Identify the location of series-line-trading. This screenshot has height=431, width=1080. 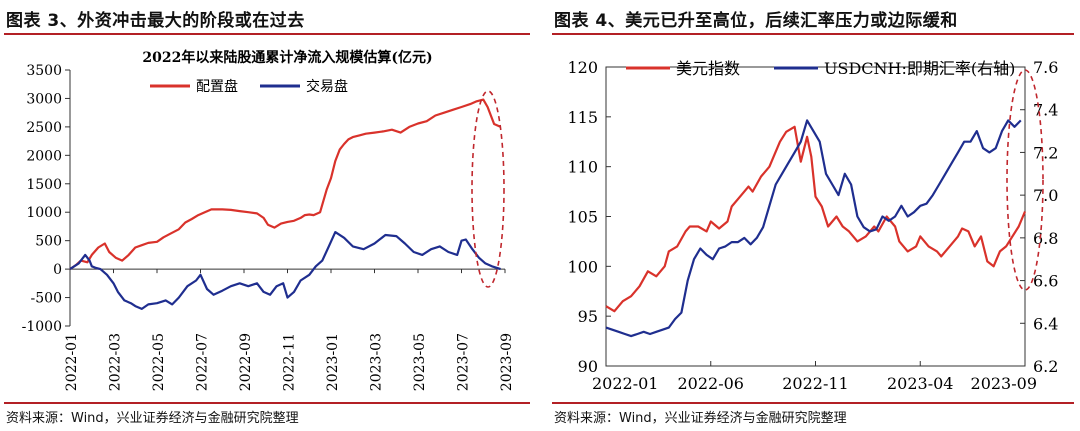
(285, 270).